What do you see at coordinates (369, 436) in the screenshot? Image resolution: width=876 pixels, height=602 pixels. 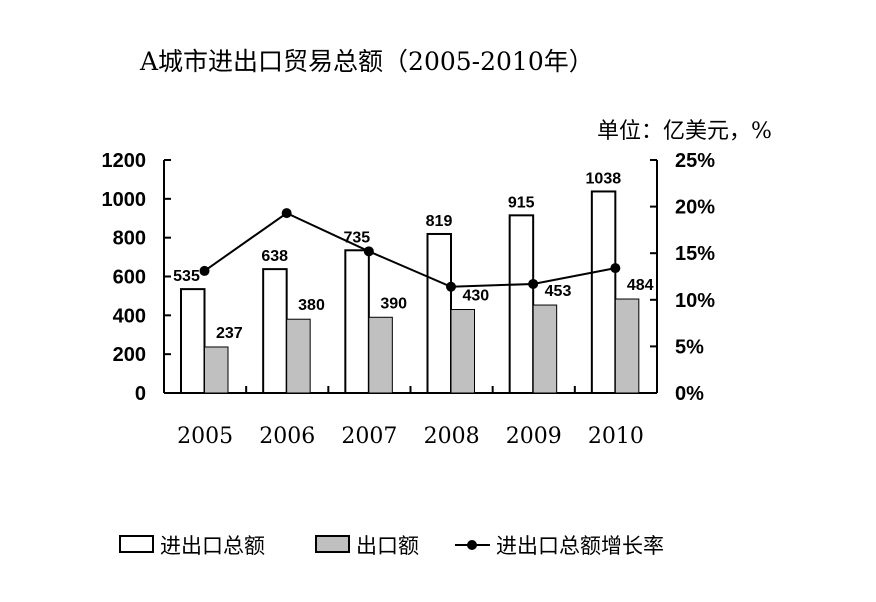 I see `x-tick-label: 2007` at bounding box center [369, 436].